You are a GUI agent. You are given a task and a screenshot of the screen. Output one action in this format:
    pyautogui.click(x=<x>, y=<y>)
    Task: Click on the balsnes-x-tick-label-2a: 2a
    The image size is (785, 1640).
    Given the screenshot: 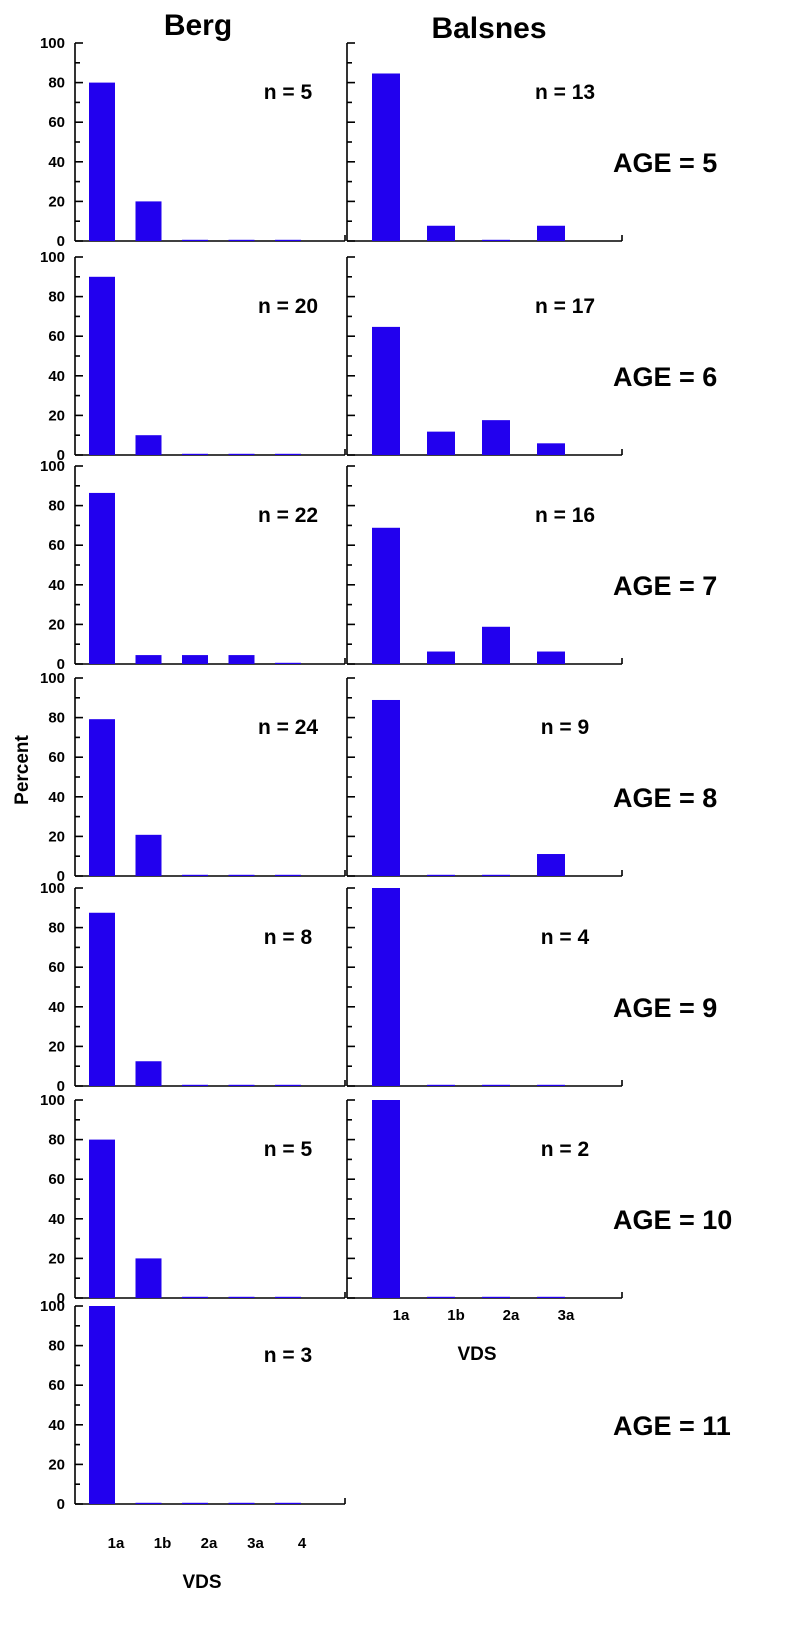 What is the action you would take?
    pyautogui.click(x=511, y=1315)
    